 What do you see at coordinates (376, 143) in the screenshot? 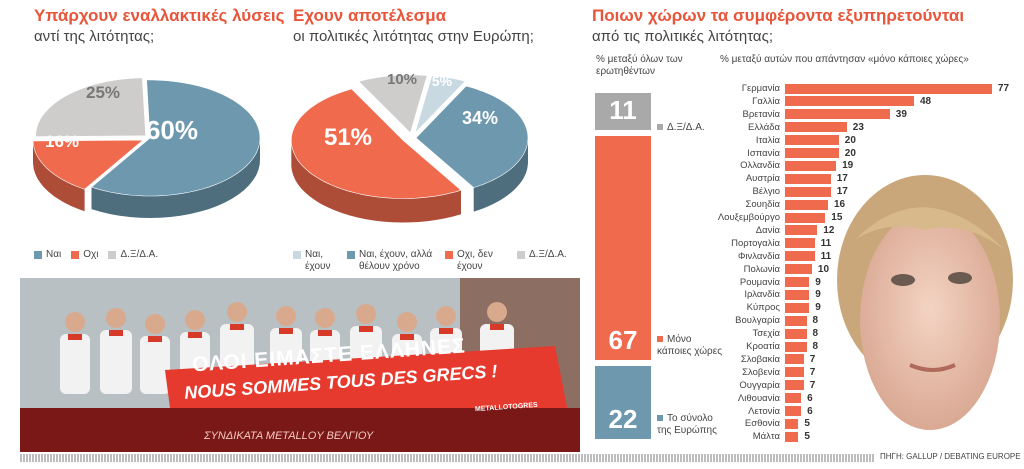
I see `pie2-slice-no` at bounding box center [376, 143].